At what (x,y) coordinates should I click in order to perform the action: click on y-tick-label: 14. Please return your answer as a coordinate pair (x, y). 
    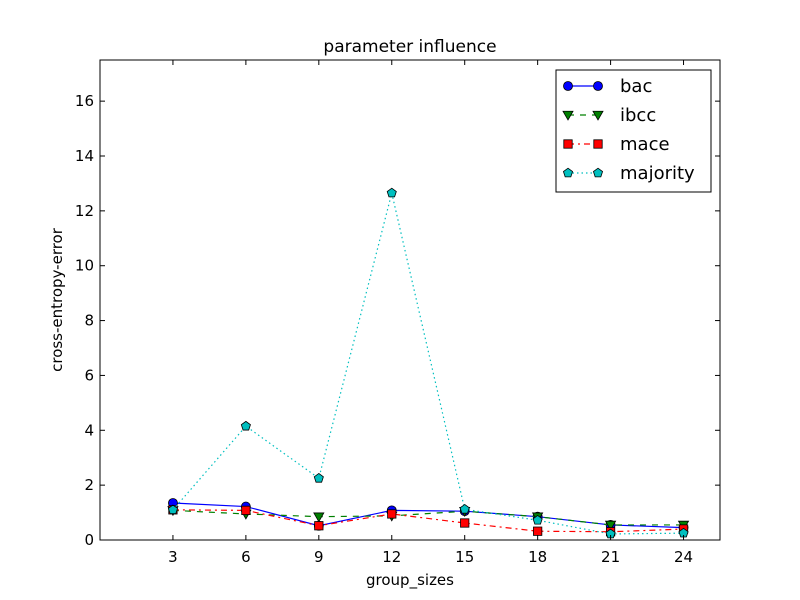
    Looking at the image, I should click on (84, 156).